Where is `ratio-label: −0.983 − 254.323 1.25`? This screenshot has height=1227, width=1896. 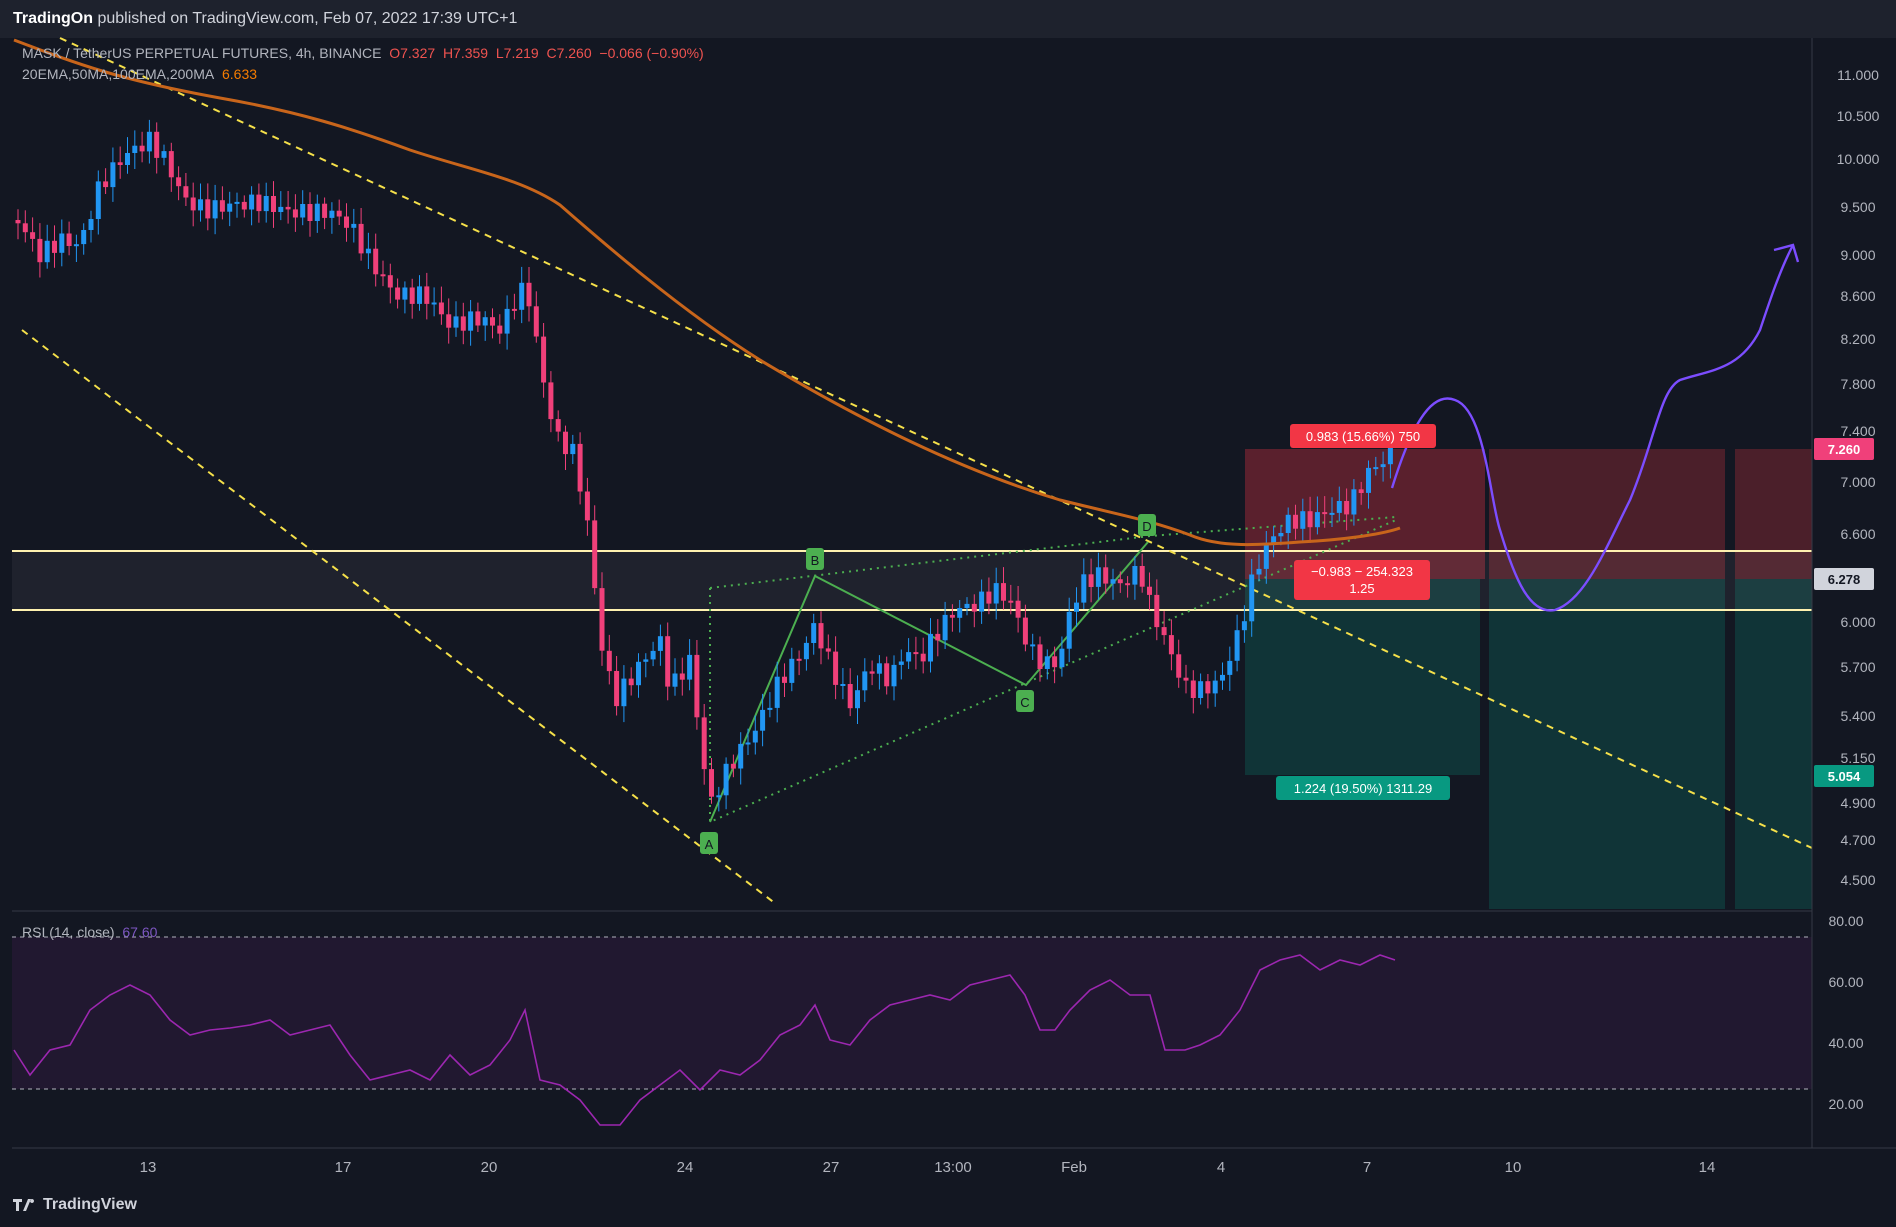 ratio-label: −0.983 − 254.323 1.25 is located at coordinates (1362, 580).